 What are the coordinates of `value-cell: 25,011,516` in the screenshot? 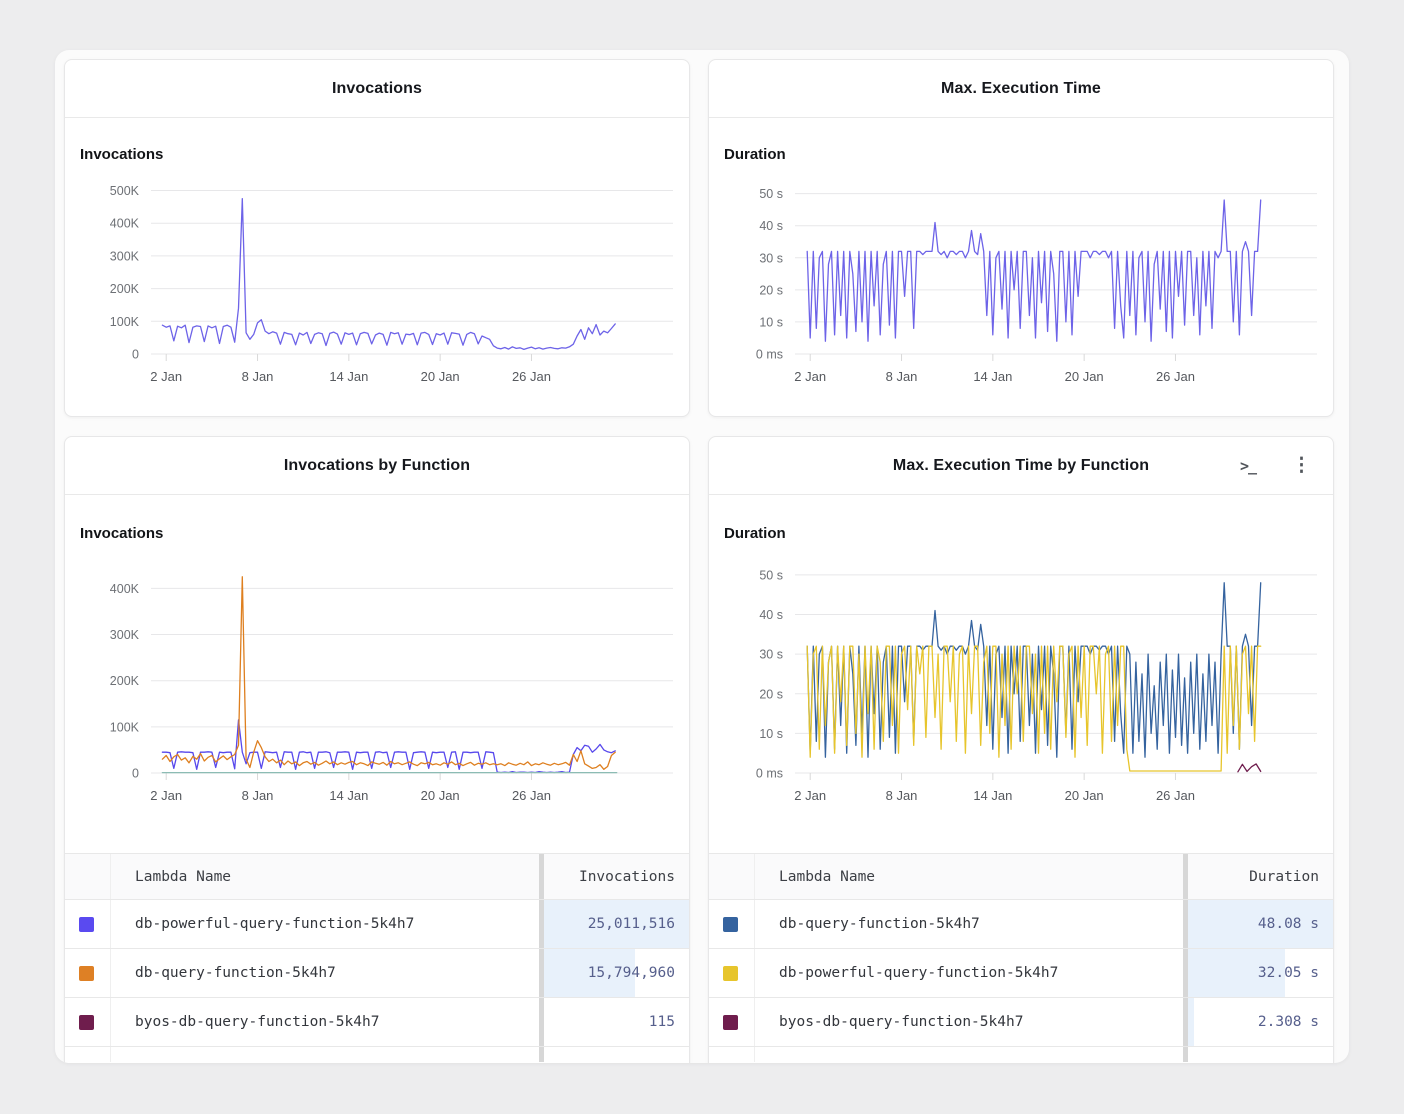 It's located at (616, 924).